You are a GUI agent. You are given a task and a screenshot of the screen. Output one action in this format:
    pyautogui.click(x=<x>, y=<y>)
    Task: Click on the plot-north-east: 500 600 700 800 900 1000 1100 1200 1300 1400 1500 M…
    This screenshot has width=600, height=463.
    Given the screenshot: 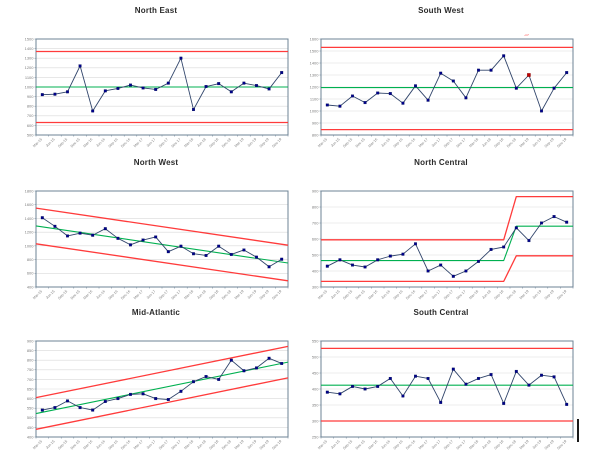 What is the action you would take?
    pyautogui.click(x=157, y=92)
    